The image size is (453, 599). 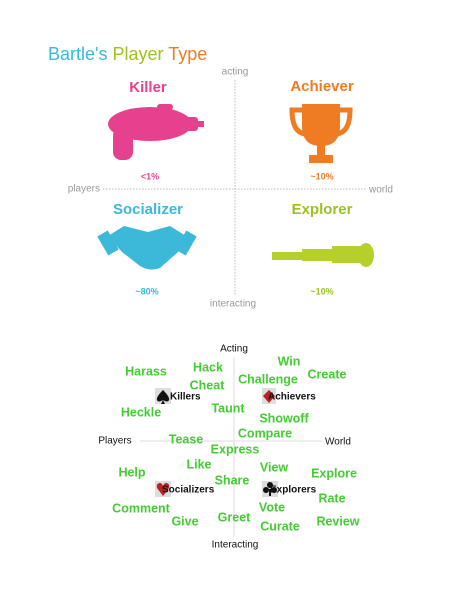 I want to click on word: Tease, so click(x=186, y=439).